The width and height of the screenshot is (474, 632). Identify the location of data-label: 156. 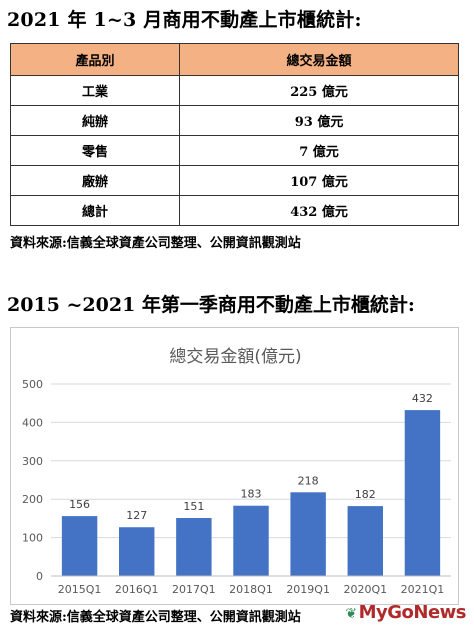
(79, 504).